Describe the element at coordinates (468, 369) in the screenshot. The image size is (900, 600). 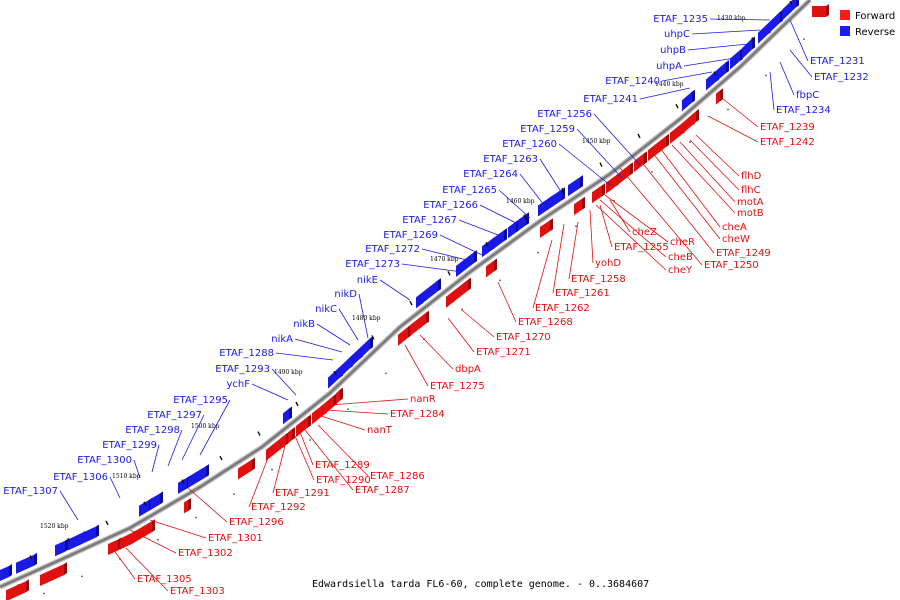
I see `gene-label: dbpA` at that location.